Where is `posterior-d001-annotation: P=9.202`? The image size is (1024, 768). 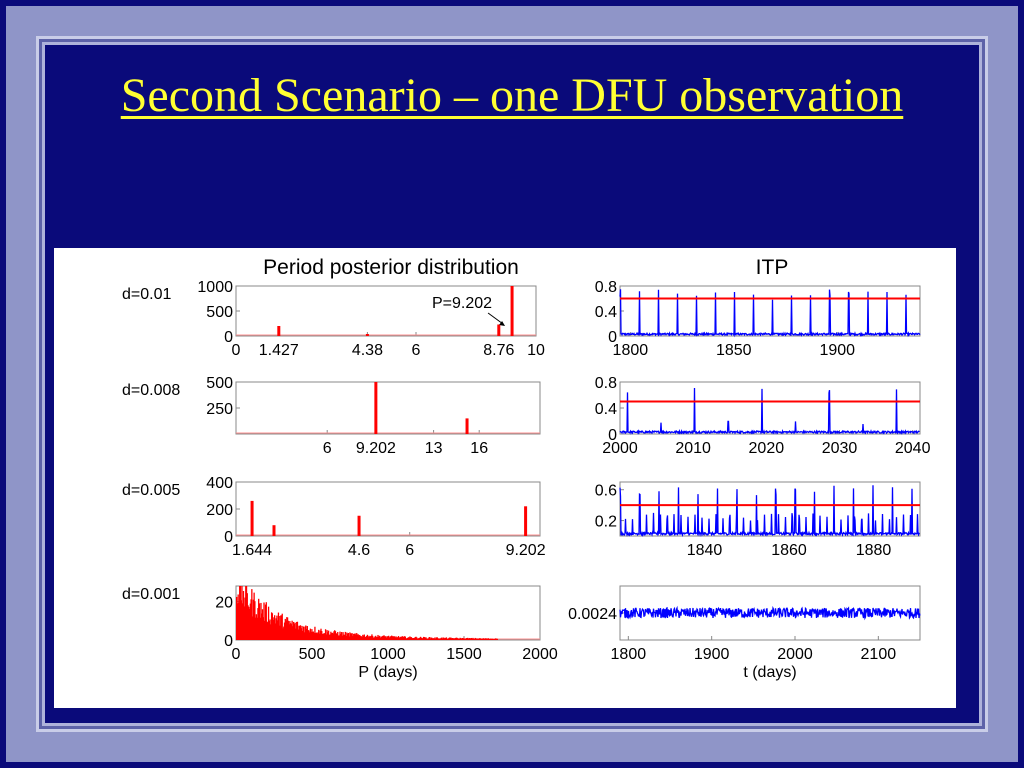
posterior-d001-annotation: P=9.202 is located at coordinates (462, 303).